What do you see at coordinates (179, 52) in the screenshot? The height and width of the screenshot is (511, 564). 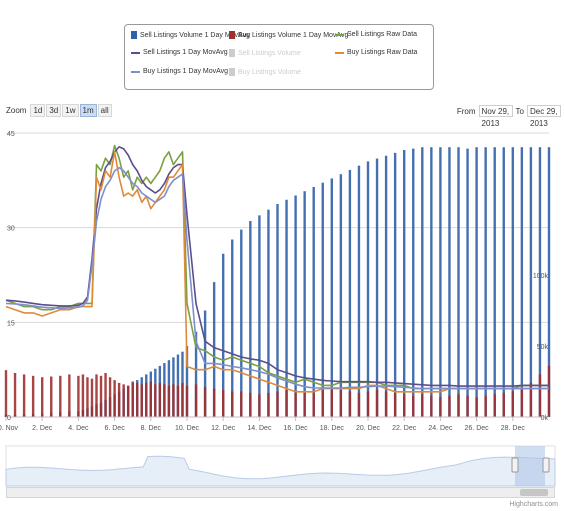 I see `legend-item: Sell Listings 1 Day MovAvg` at bounding box center [179, 52].